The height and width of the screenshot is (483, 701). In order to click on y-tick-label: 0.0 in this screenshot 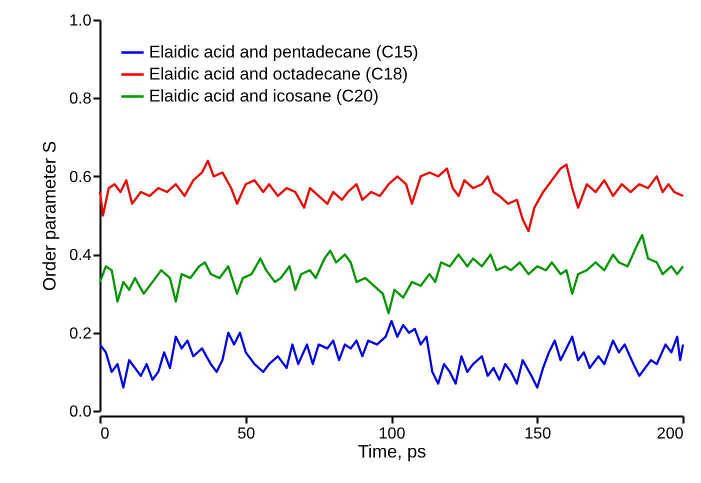, I will do `click(80, 412)`.